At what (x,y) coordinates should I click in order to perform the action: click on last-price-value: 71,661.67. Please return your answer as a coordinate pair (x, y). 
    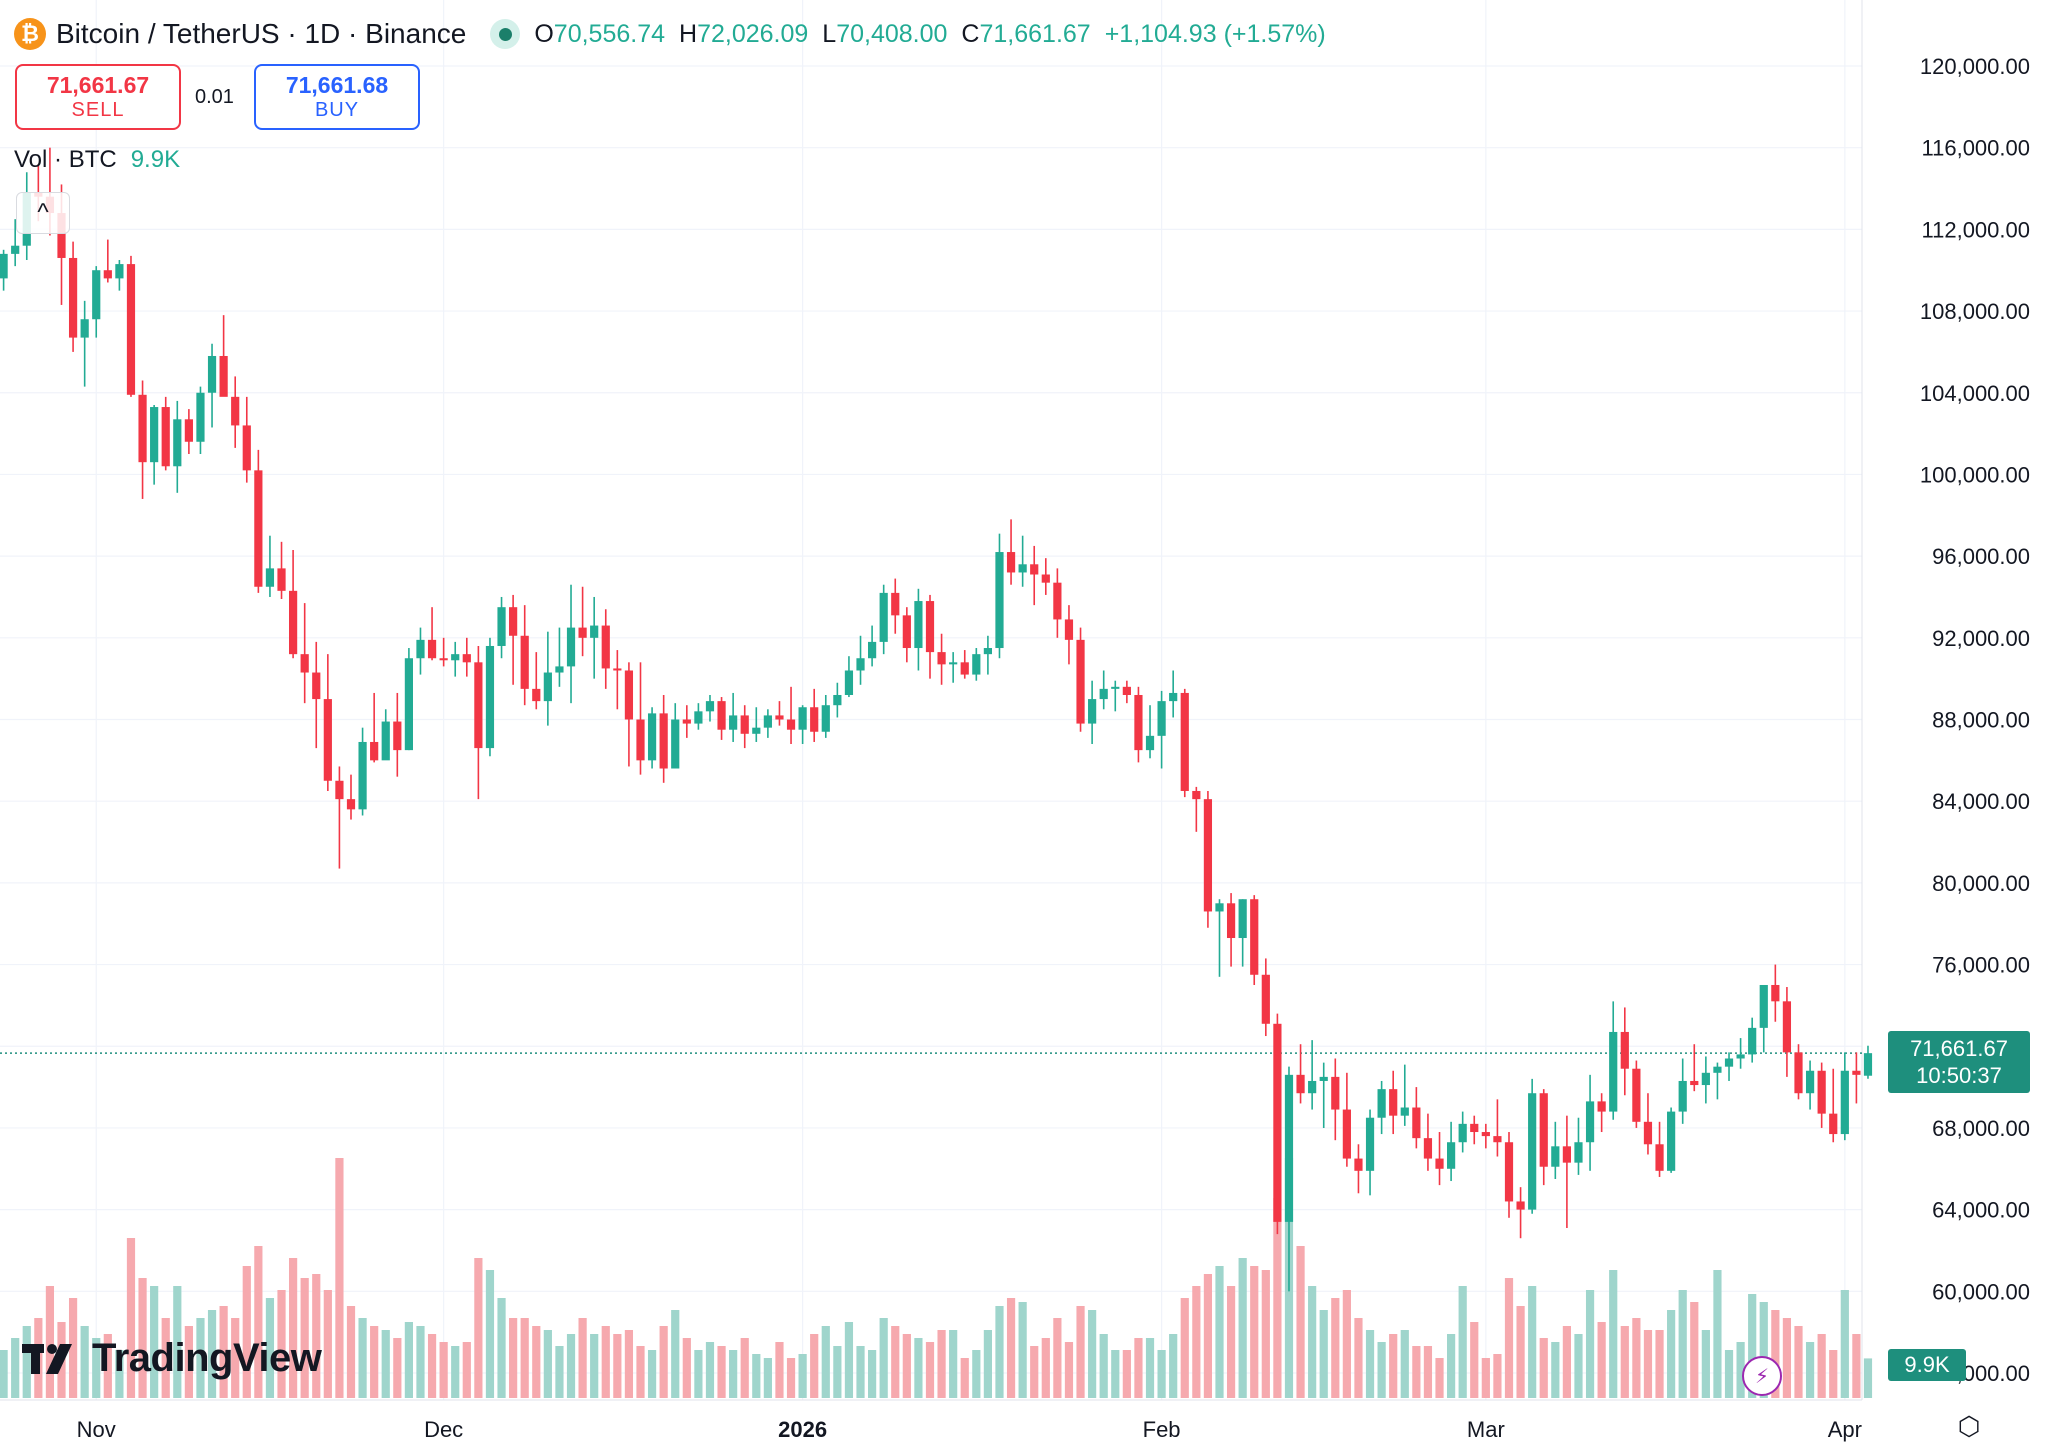
    Looking at the image, I should click on (1959, 1048).